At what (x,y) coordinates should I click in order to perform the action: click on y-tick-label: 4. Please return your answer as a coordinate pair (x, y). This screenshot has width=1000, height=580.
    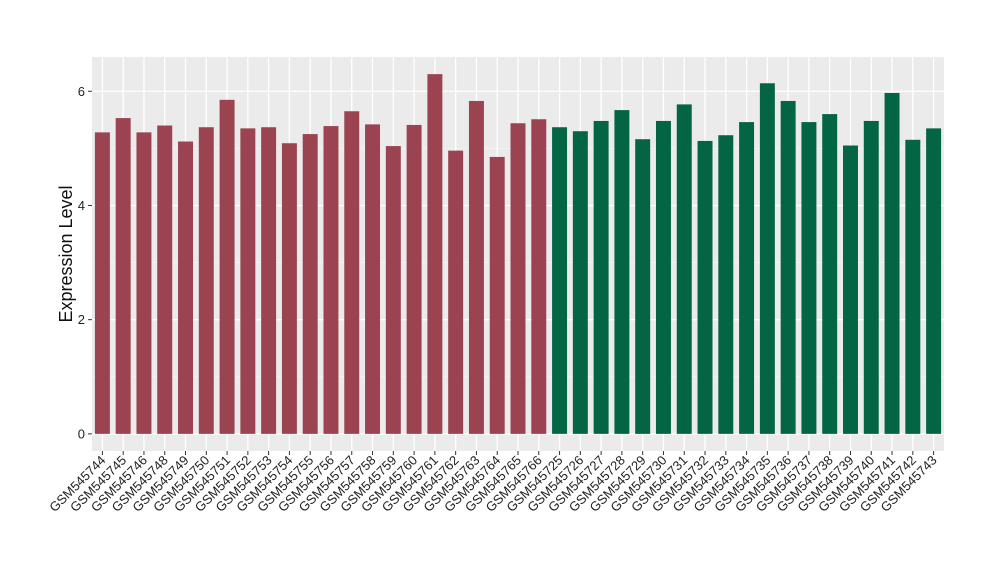
    Looking at the image, I should click on (81, 205).